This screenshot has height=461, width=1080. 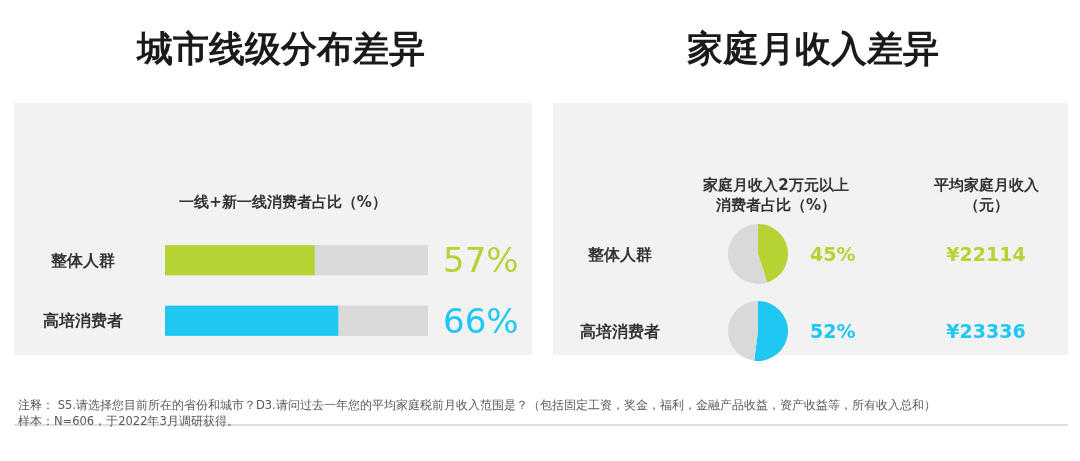 What do you see at coordinates (280, 48) in the screenshot?
I see `chart-title: 城市线级分布差异` at bounding box center [280, 48].